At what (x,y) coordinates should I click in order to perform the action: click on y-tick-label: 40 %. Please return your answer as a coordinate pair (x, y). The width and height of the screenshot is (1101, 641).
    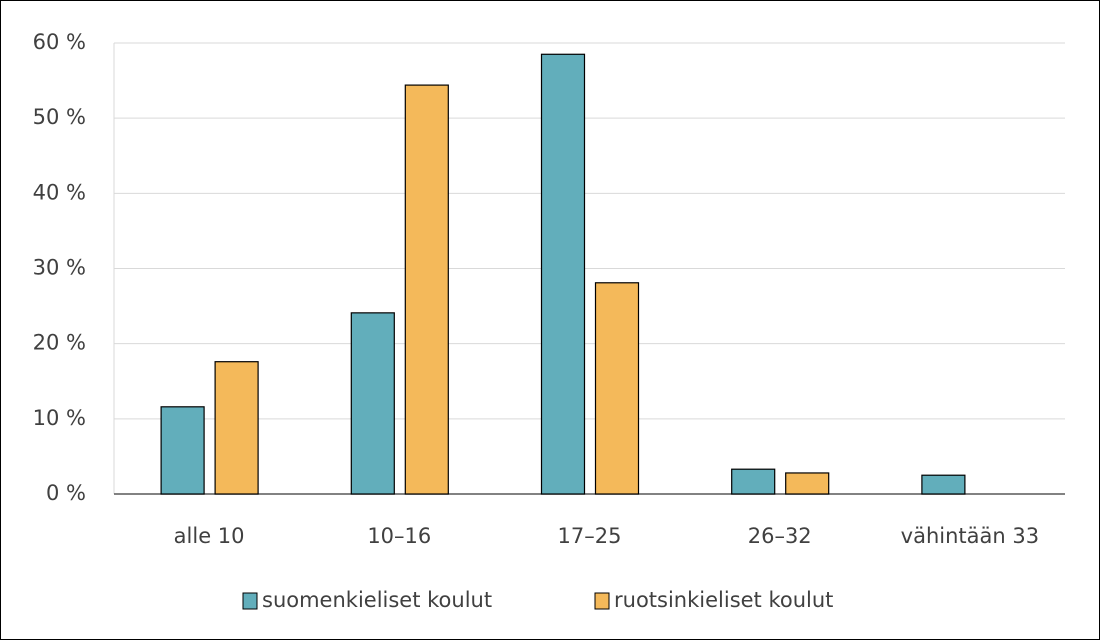
    Looking at the image, I should click on (59, 192).